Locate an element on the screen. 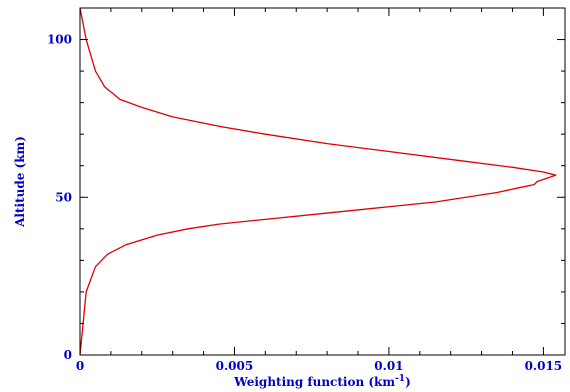  y-axis-title: Altitude (km) is located at coordinates (20, 182).